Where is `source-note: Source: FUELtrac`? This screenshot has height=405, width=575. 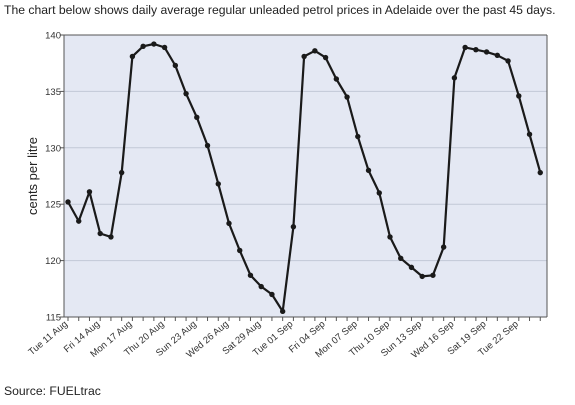 source-note: Source: FUELtrac is located at coordinates (52, 391).